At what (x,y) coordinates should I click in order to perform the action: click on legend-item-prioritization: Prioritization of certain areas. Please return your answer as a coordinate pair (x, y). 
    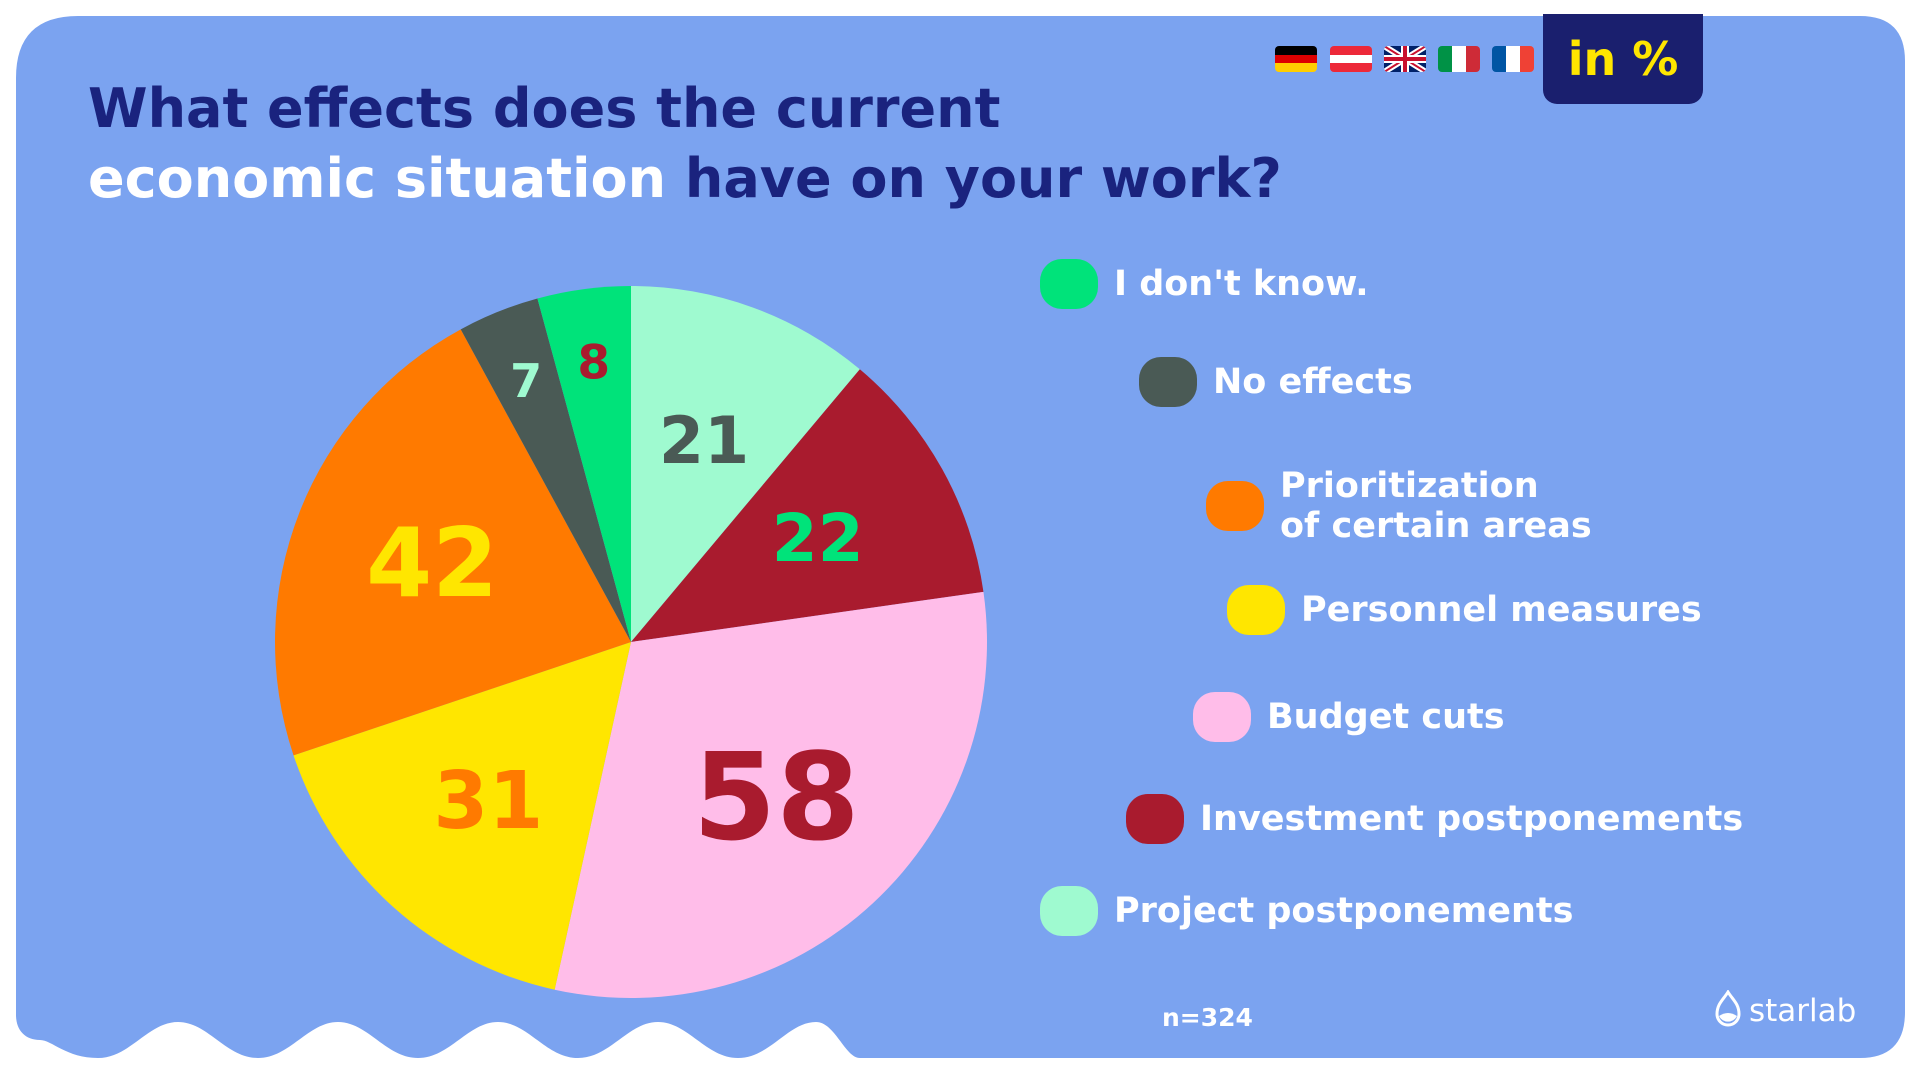
    Looking at the image, I should click on (1399, 506).